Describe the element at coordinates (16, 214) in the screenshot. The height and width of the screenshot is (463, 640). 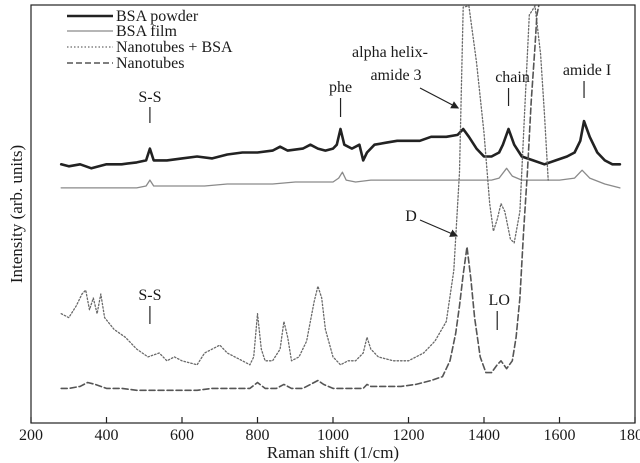
I see `y-axis-title: Intensity (arb. units)` at that location.